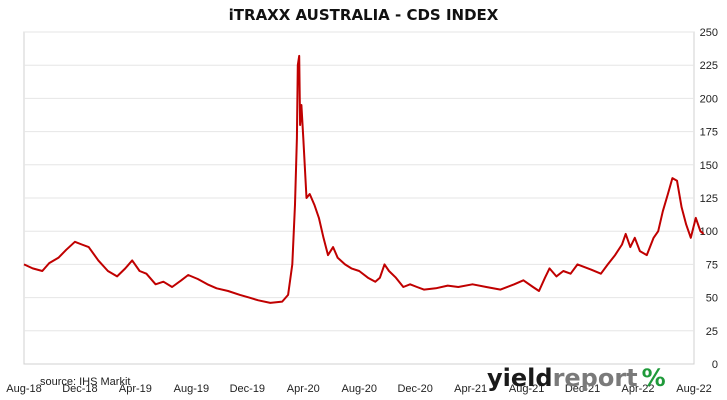  Describe the element at coordinates (709, 232) in the screenshot. I see `y-tick-label: 100` at that location.